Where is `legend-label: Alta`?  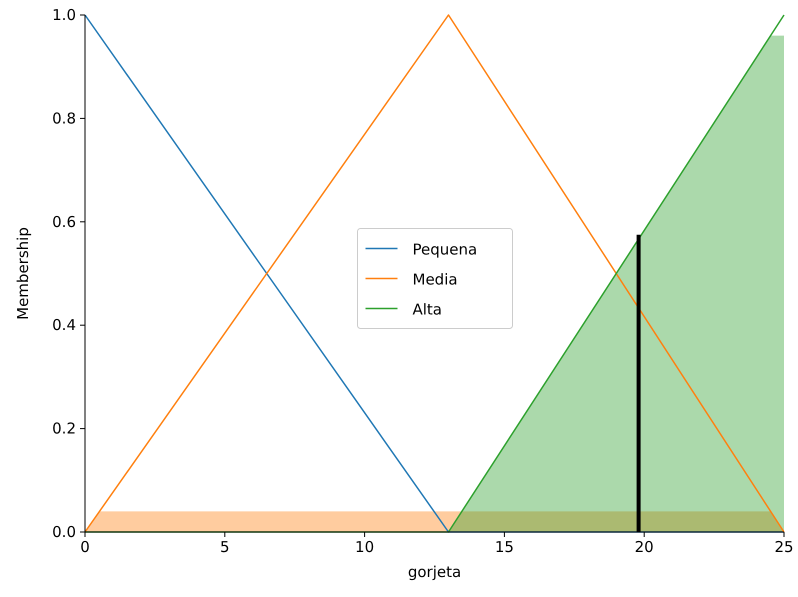 legend-label: Alta is located at coordinates (427, 309).